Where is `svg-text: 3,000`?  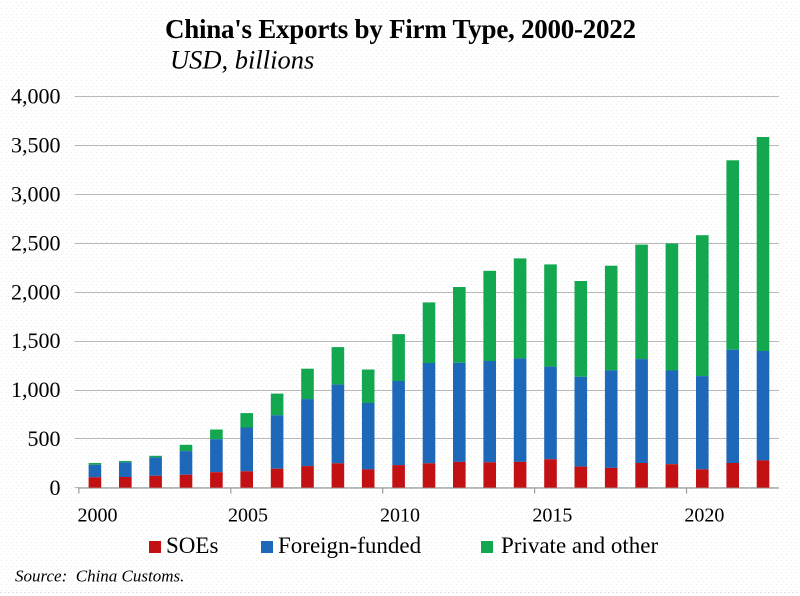
svg-text: 3,000 is located at coordinates (36, 193).